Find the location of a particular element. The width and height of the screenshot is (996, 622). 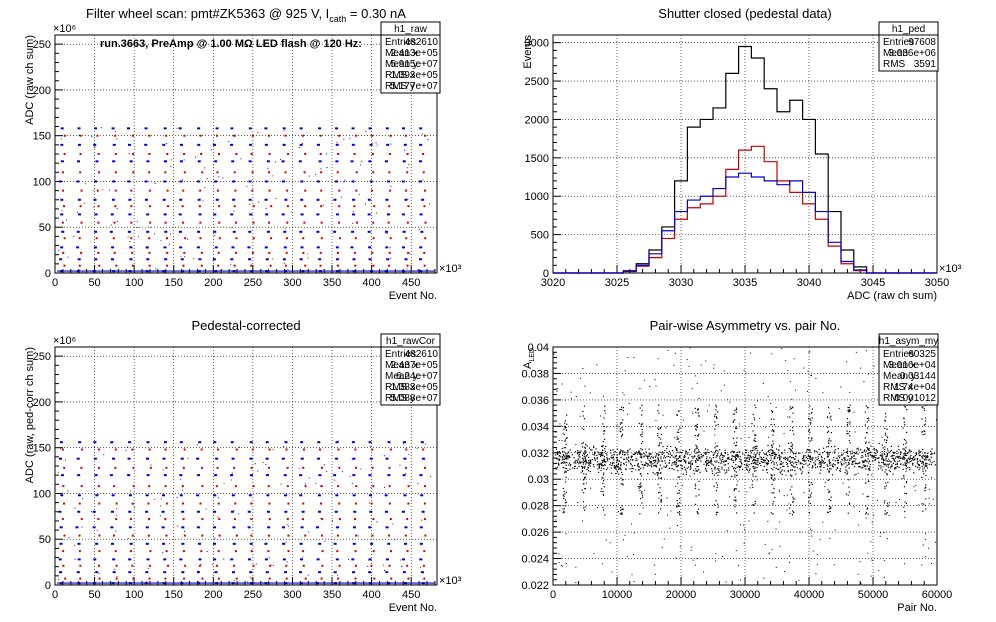

stats-key: Mean y is located at coordinates (401, 64).